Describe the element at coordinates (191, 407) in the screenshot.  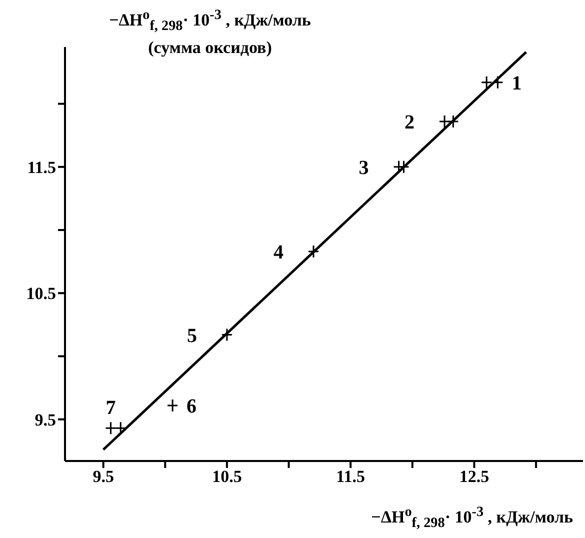
I see `annotation: 6` at that location.